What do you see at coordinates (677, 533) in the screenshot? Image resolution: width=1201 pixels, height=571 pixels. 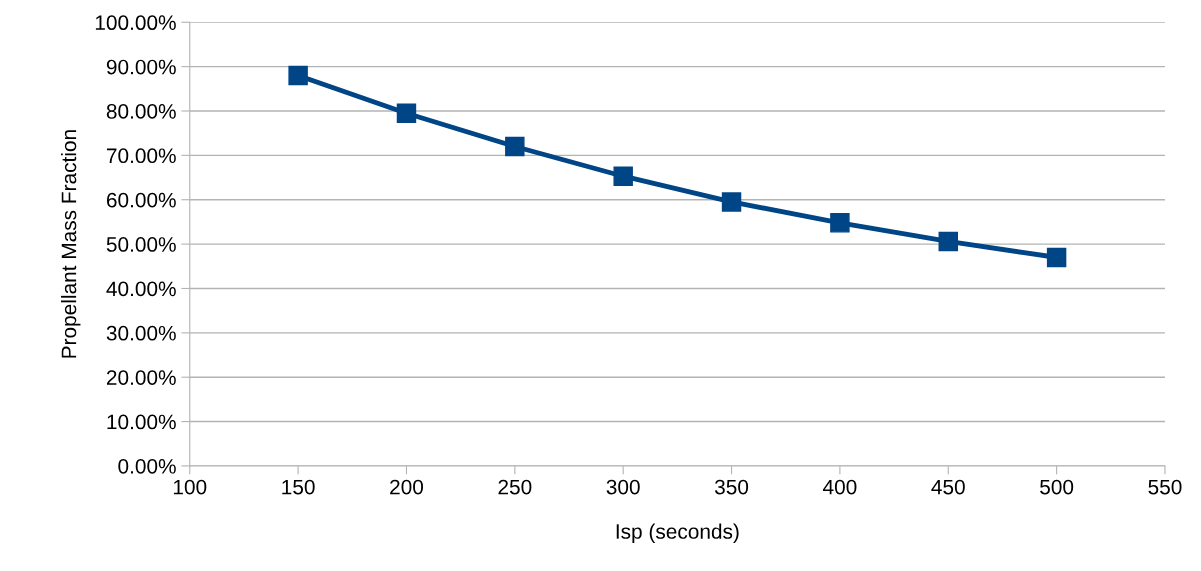 I see `x-axis-title: Isp (seconds)` at bounding box center [677, 533].